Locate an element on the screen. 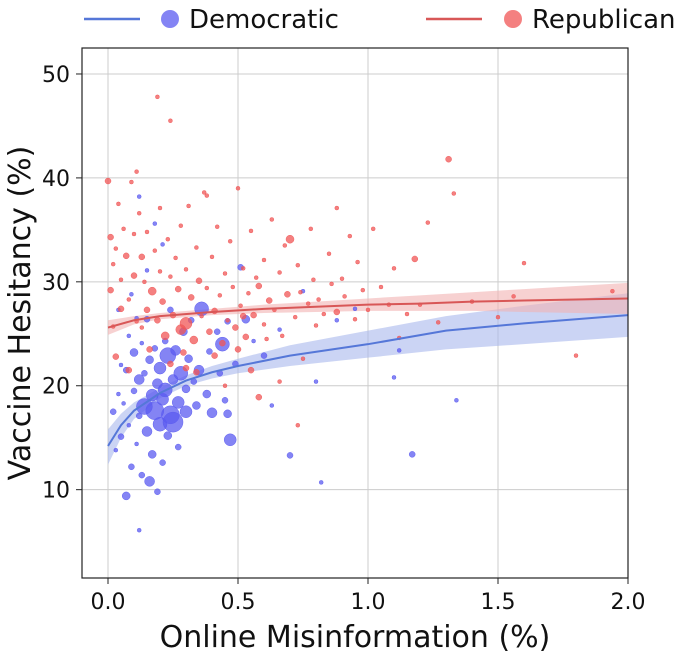  legend-republican-label: Republican is located at coordinates (604, 20).